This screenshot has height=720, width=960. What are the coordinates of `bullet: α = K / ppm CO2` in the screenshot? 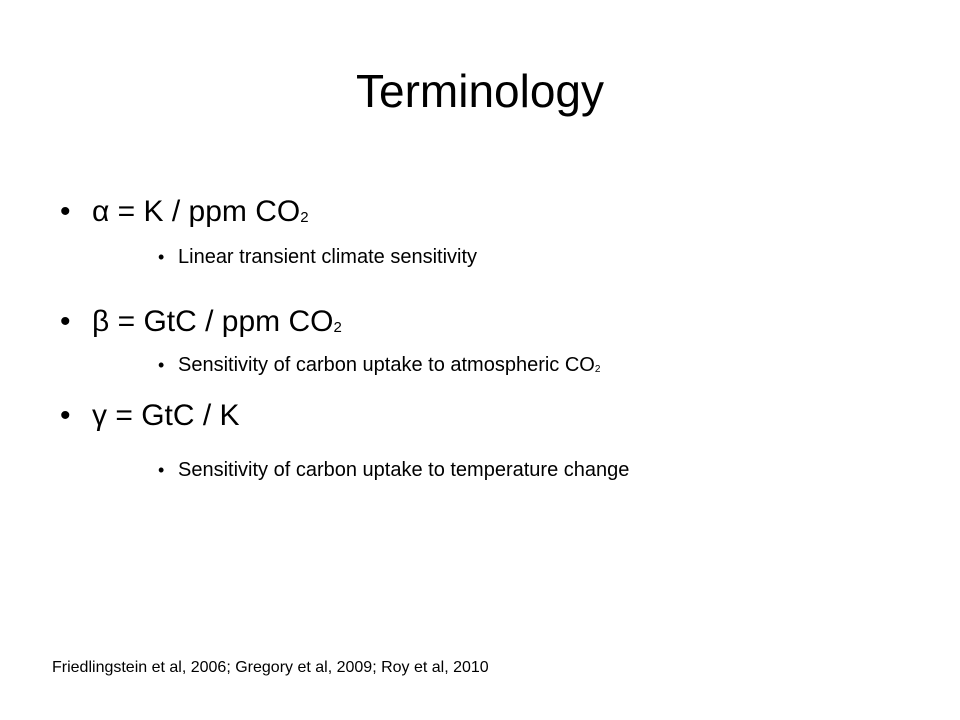 It's located at (200, 214).